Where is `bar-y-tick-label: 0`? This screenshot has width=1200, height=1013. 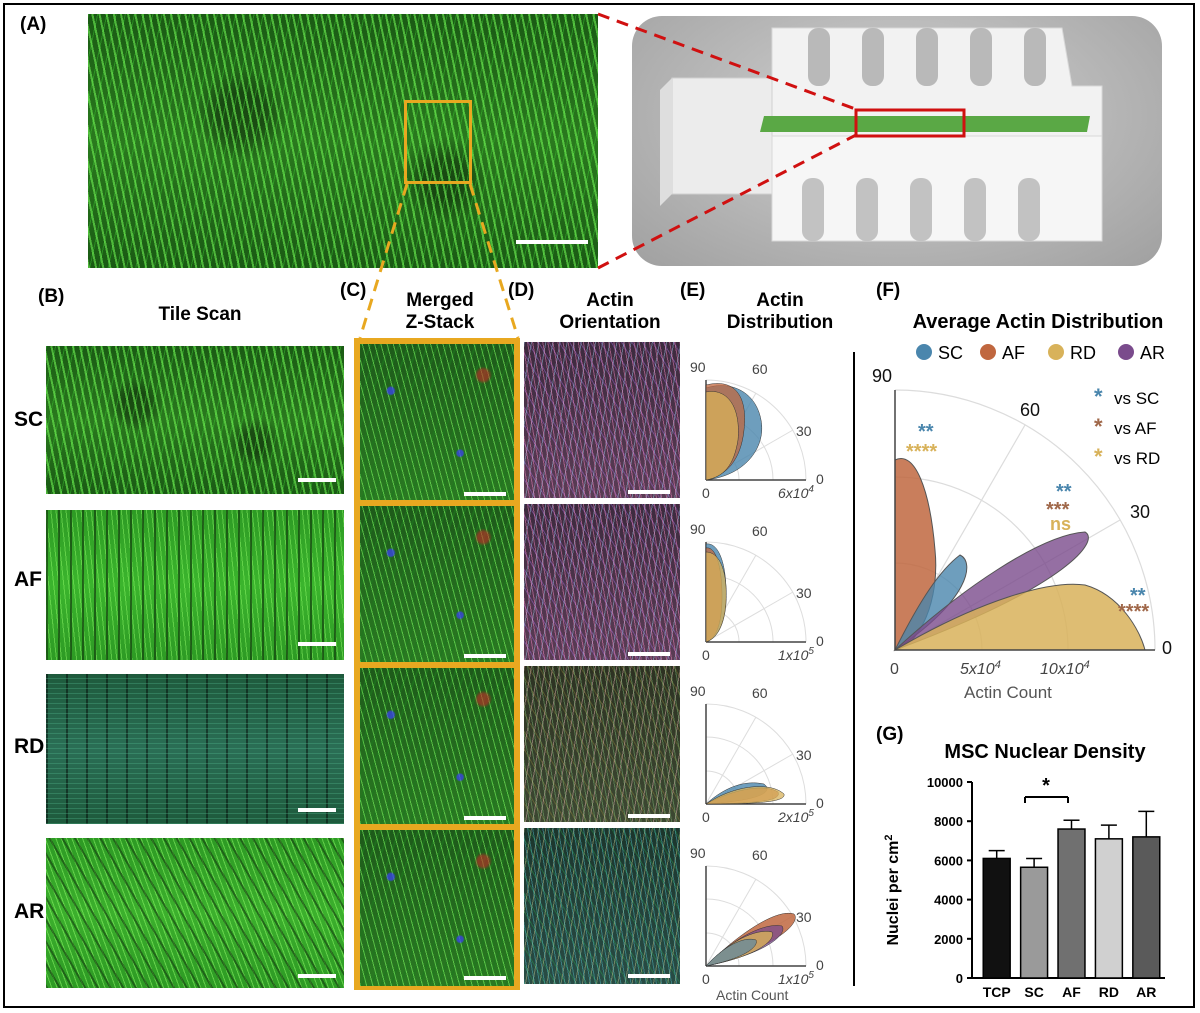 bar-y-tick-label: 0 is located at coordinates (959, 978).